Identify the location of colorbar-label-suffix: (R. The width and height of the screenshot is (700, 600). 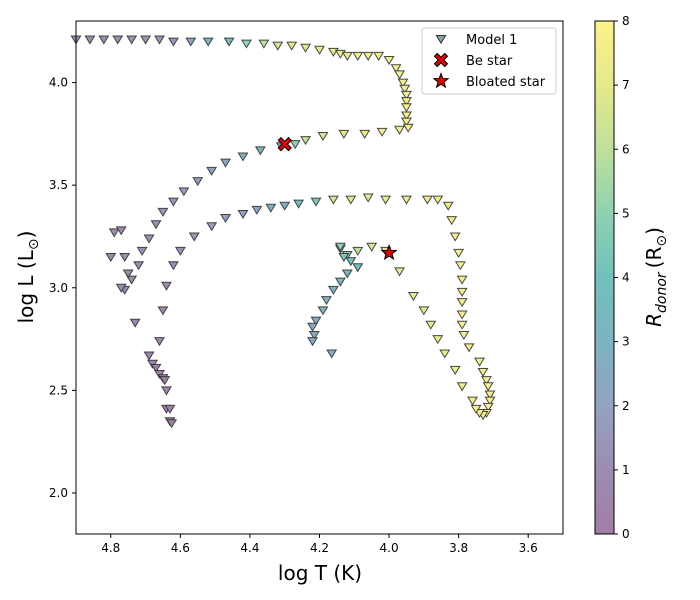
(654, 258).